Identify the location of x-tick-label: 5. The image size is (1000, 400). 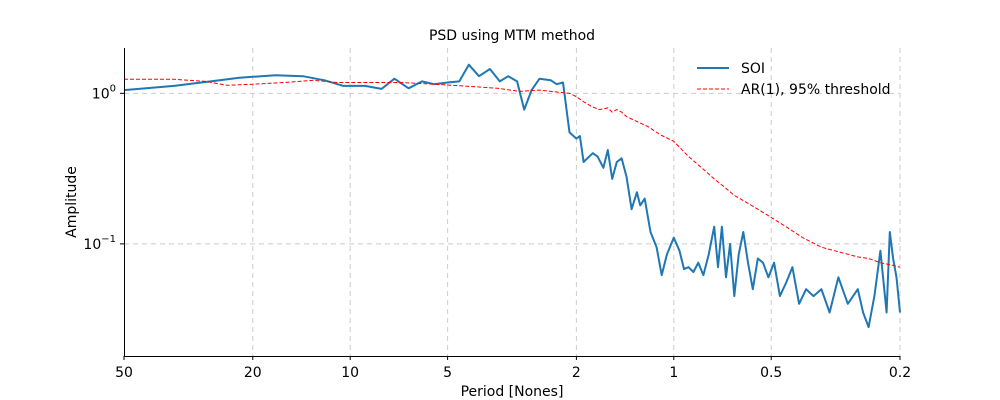
(447, 373).